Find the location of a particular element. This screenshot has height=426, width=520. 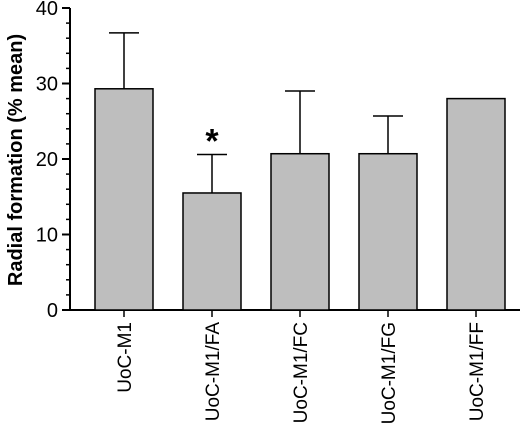

y-ticks: 0 10 20 30 40 is located at coordinates (53, 161).